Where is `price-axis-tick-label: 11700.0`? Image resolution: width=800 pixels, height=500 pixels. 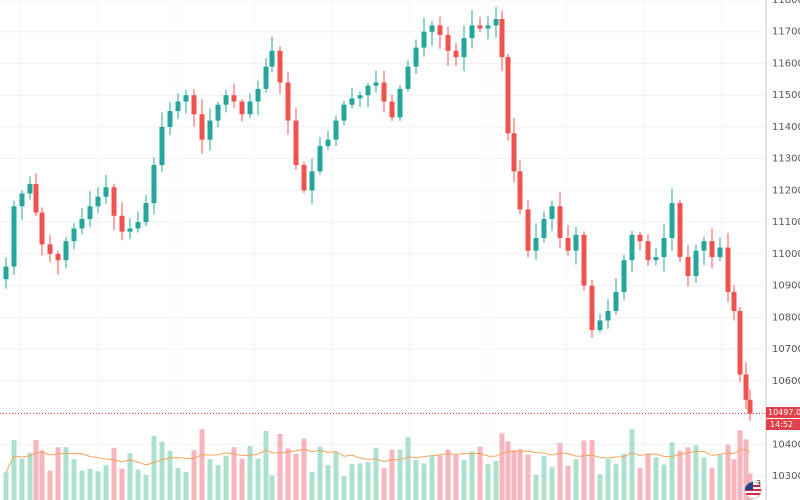 price-axis-tick-label: 11700.0 is located at coordinates (786, 32).